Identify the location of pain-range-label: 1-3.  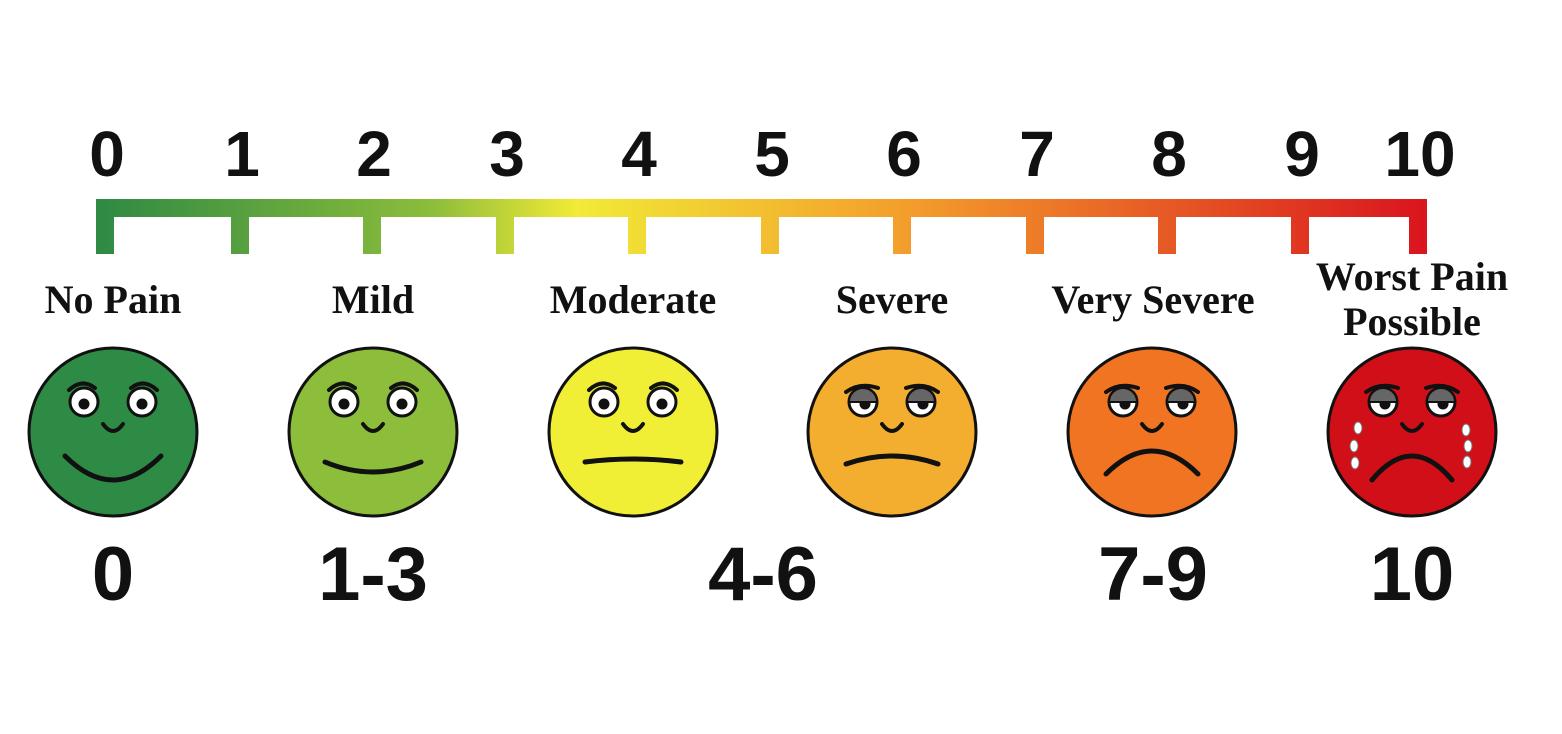
(373, 574).